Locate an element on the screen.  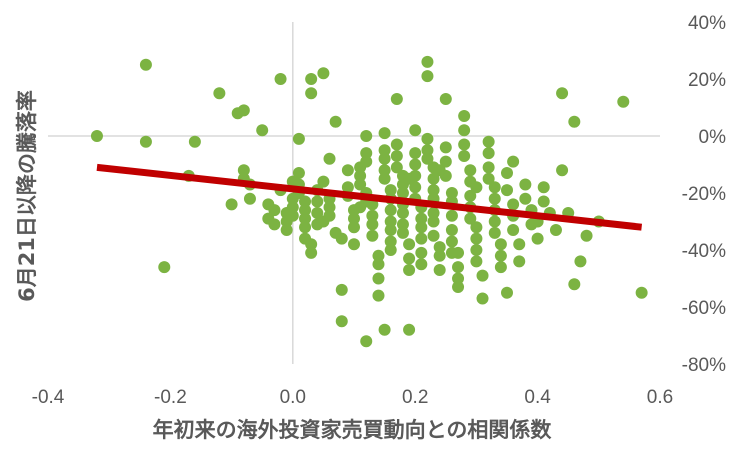
y-tick-label: -80% is located at coordinates (704, 365).